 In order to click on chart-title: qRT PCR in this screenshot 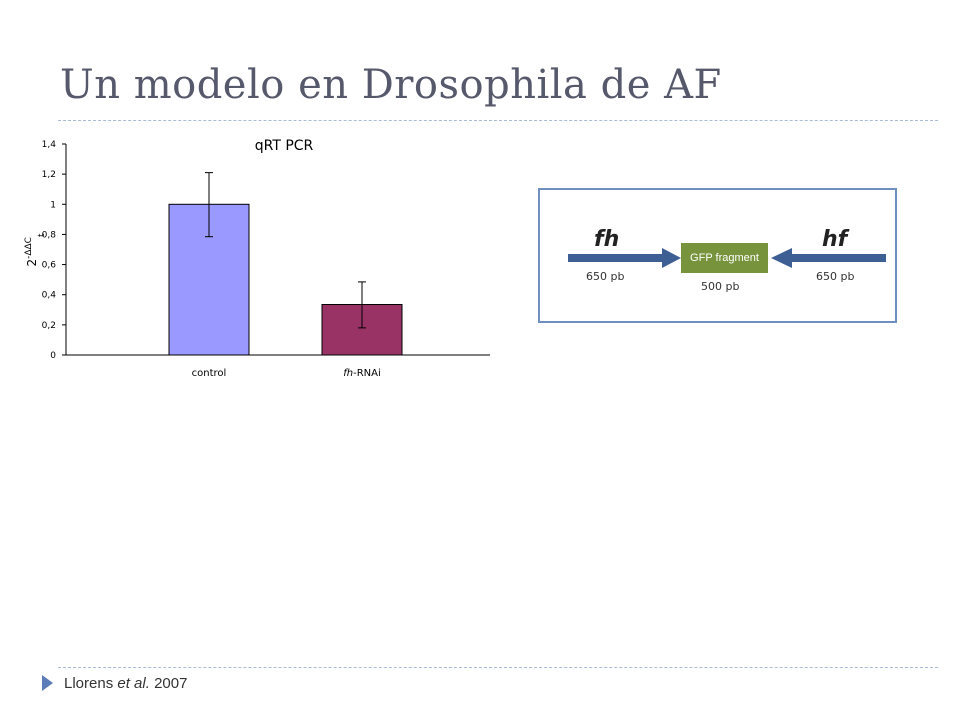, I will do `click(284, 146)`.